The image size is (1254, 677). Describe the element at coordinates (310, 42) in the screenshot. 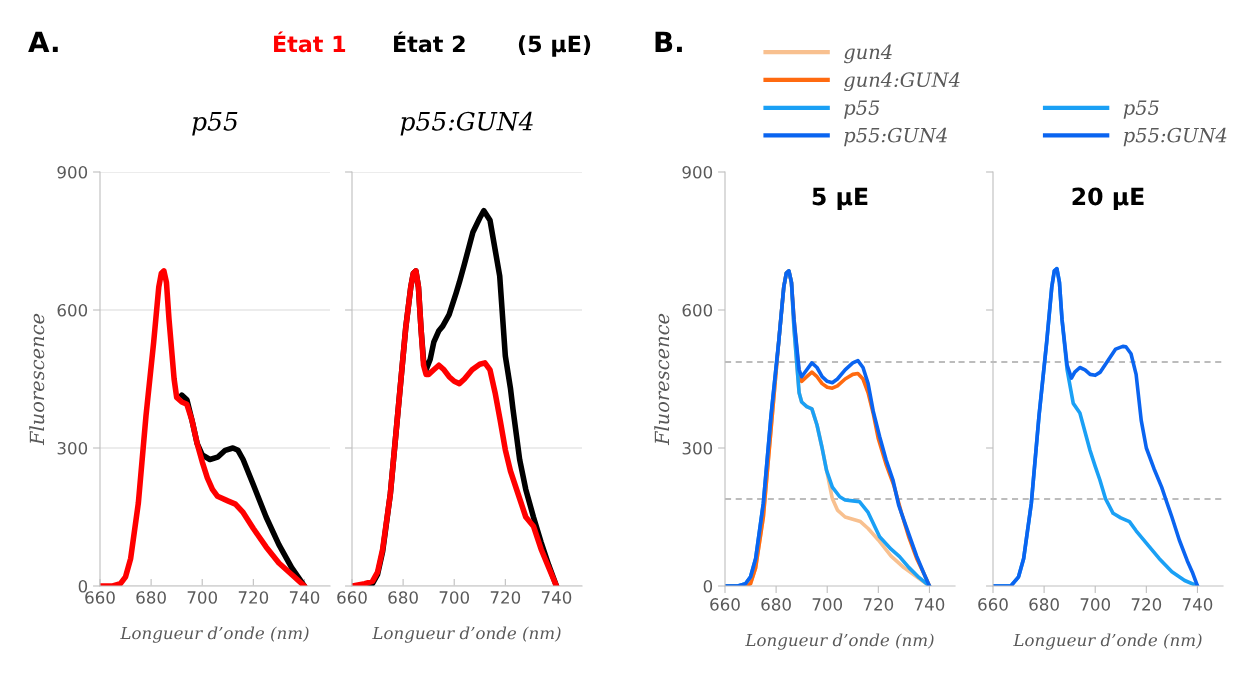

I see `text: État 1` at that location.